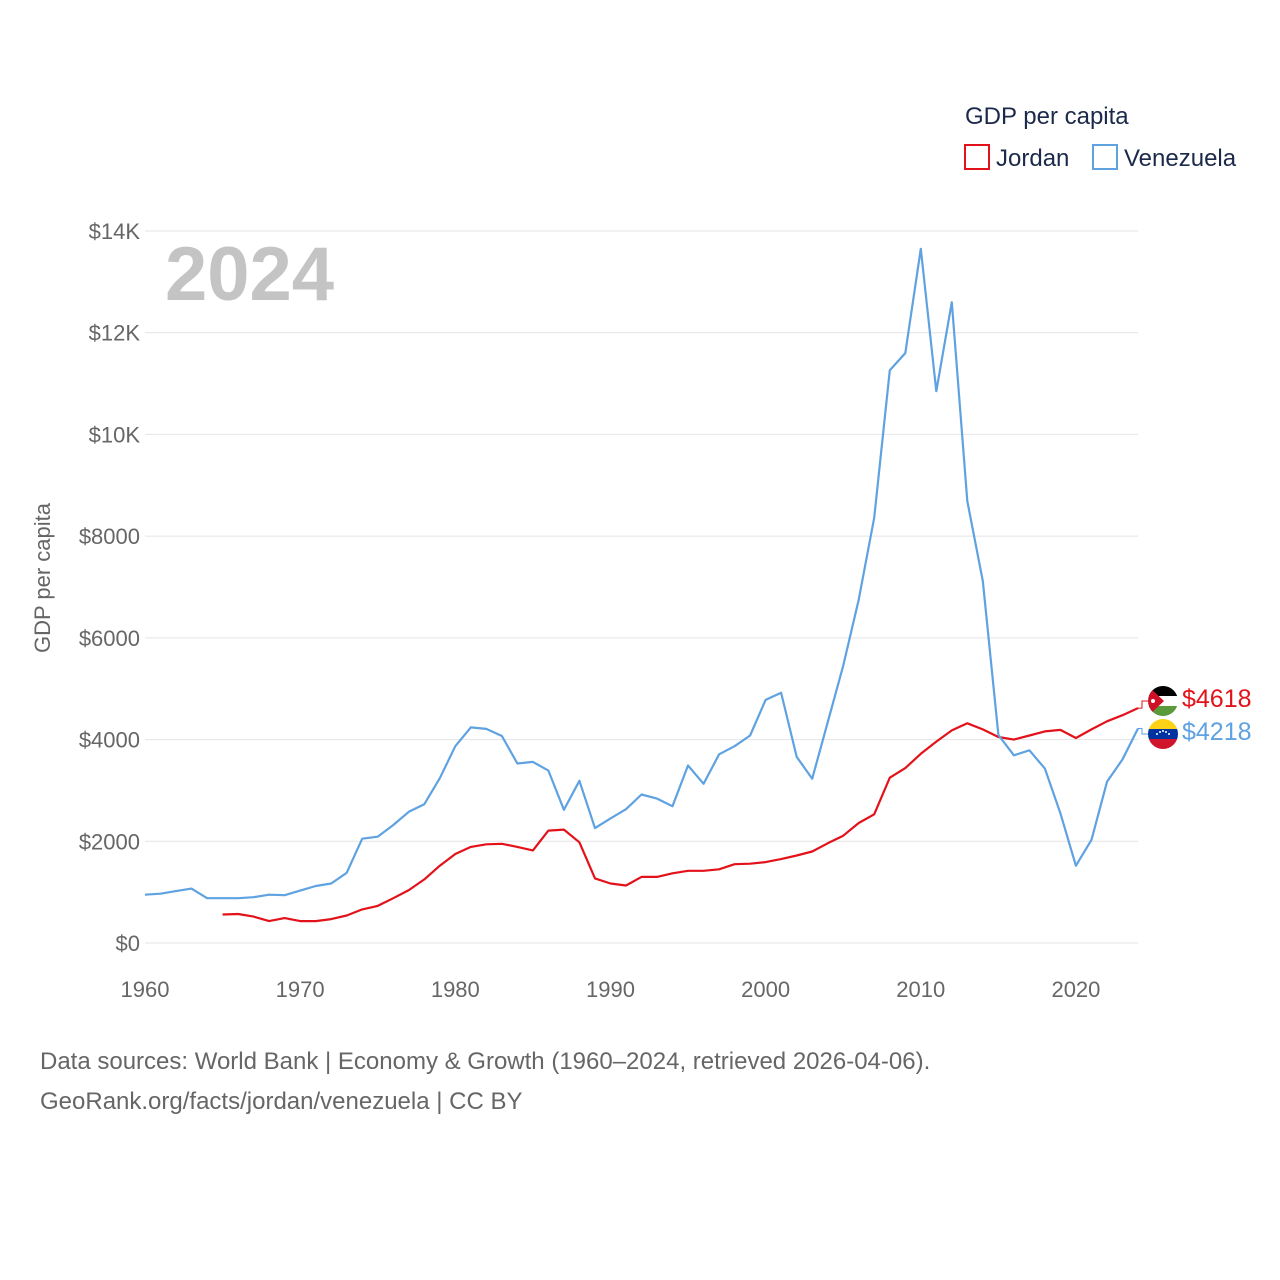 The image size is (1280, 1280). Describe the element at coordinates (110, 587) in the screenshot. I see `y-axis-ticks: $0 $2000 $4000 $6000 $8000 $10K $12K $14K` at that location.